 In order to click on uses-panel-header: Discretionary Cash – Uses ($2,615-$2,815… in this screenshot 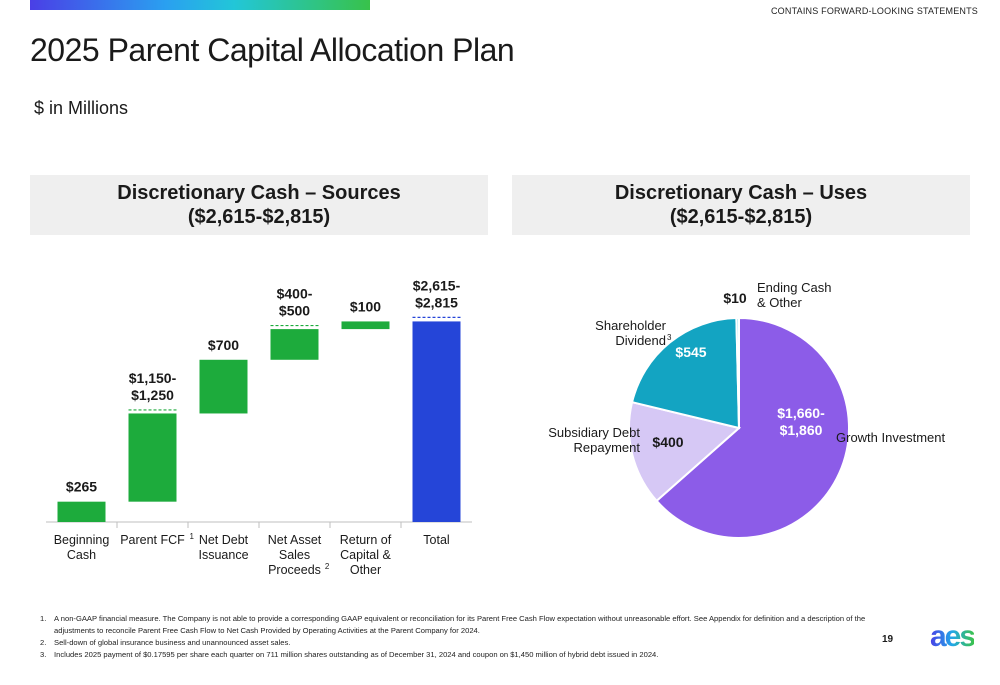, I will do `click(741, 205)`.